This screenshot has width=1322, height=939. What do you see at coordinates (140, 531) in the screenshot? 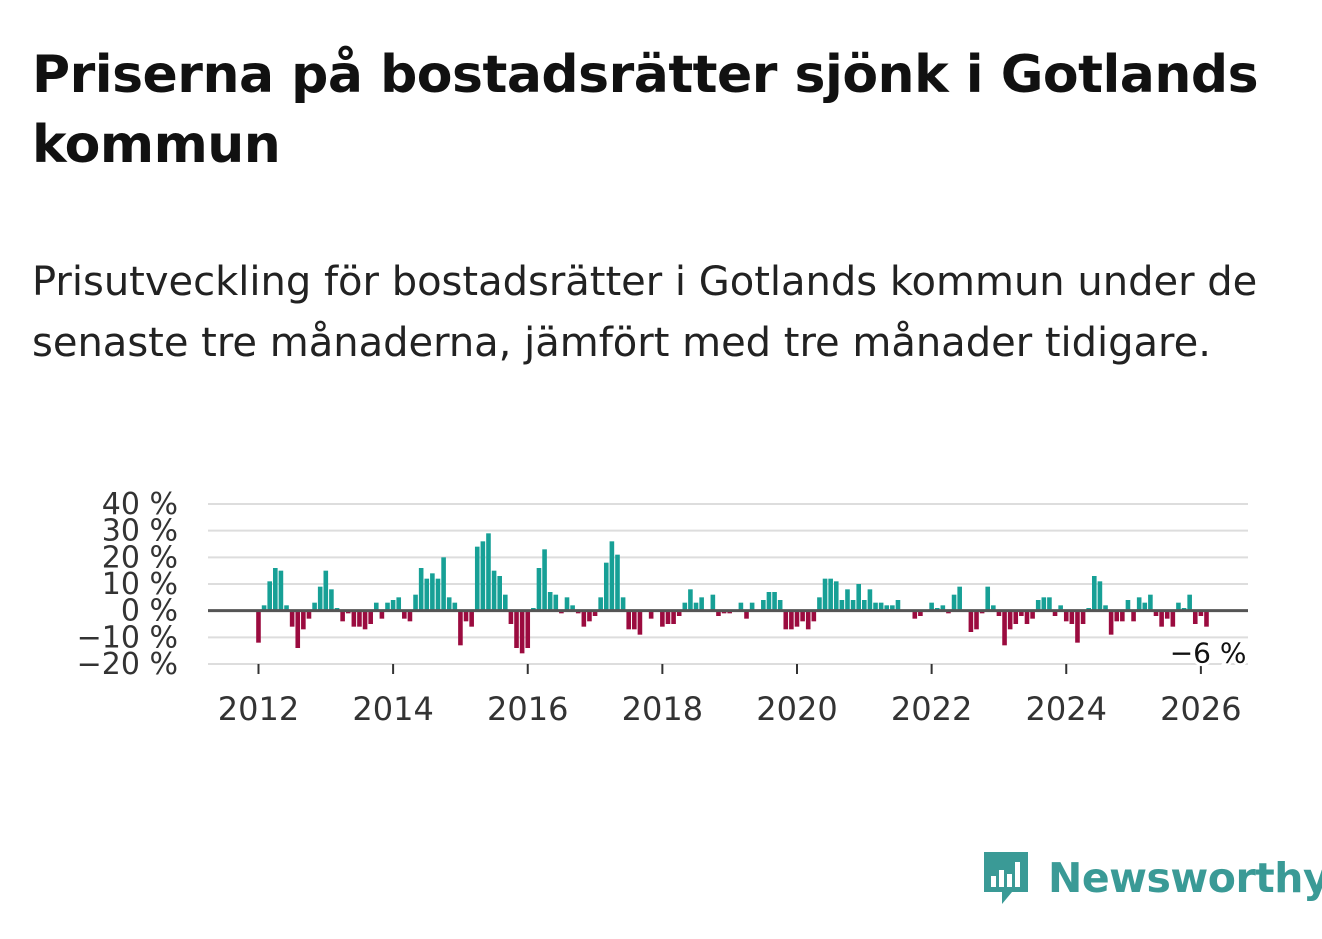
I see `y-tick-label: 30 %` at bounding box center [140, 531].